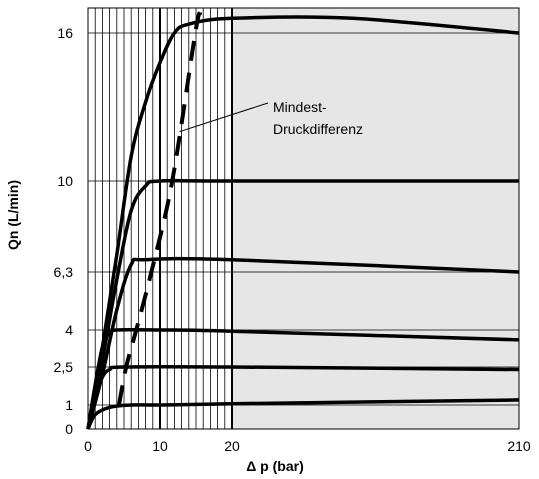 This screenshot has height=479, width=539. Describe the element at coordinates (13, 215) in the screenshot. I see `y-axis-title: Qn (L/min)` at that location.